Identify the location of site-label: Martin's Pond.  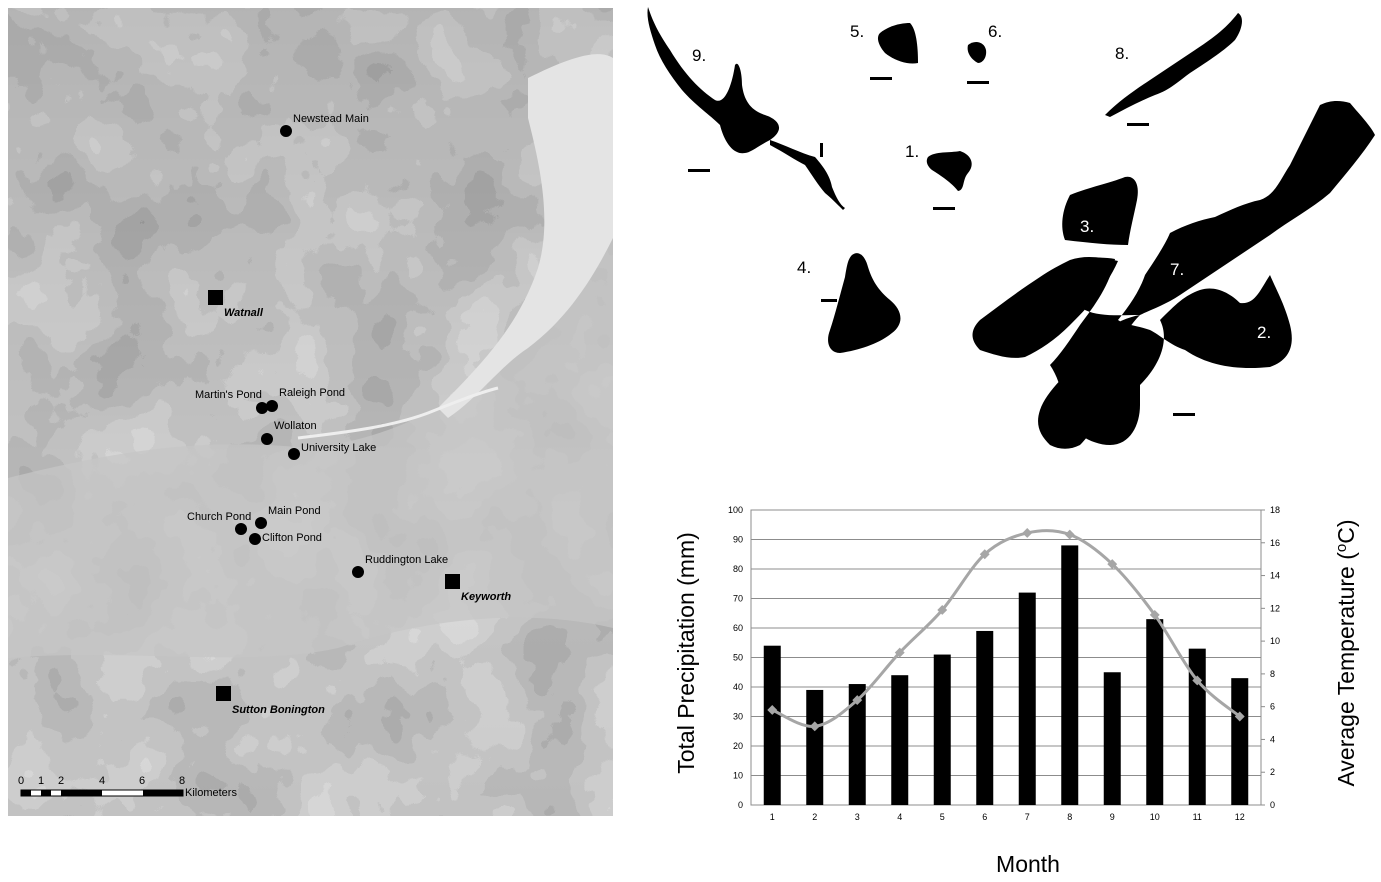
(228, 395).